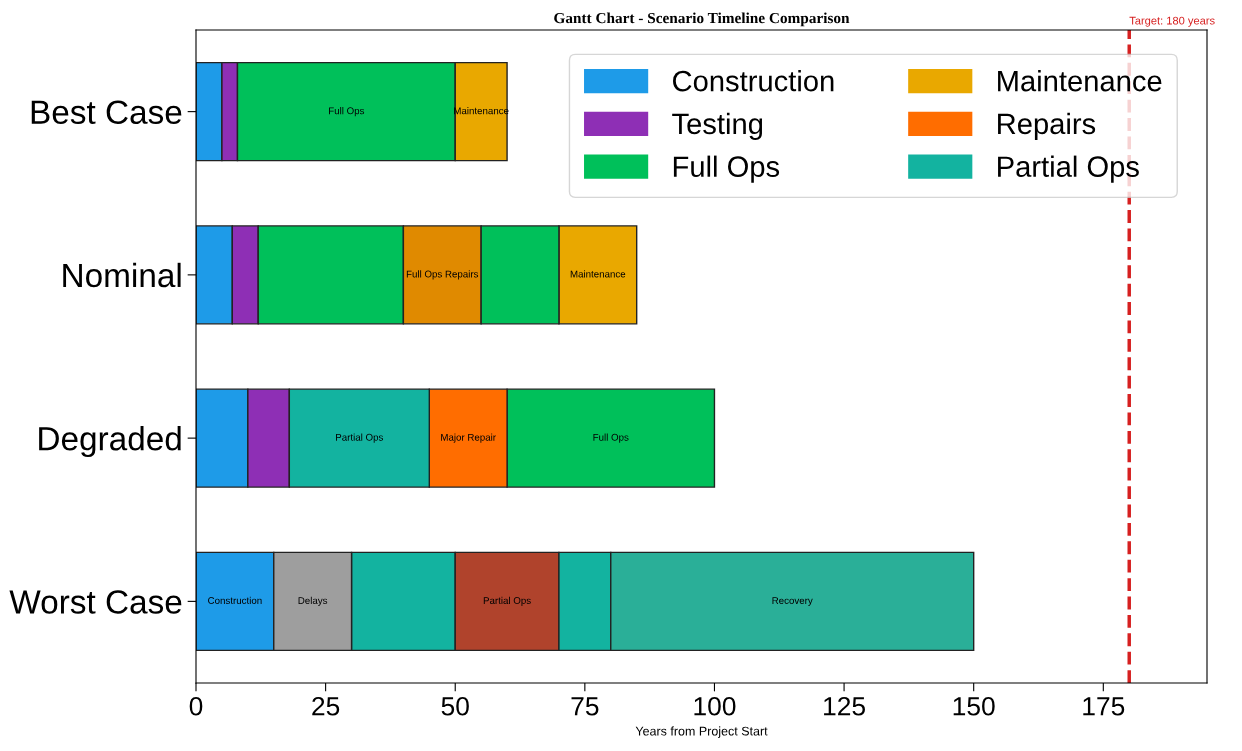  What do you see at coordinates (1104, 706) in the screenshot?
I see `x-tick-label: 175` at bounding box center [1104, 706].